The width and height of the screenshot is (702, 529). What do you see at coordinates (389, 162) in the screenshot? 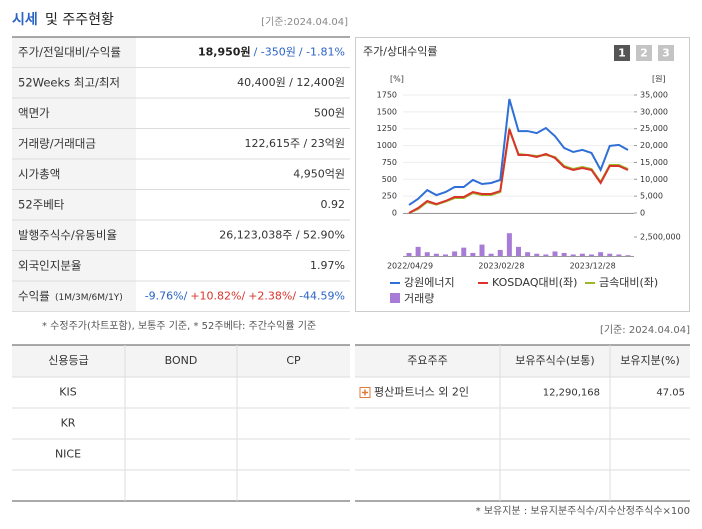
I see `y-tick-label: 750` at bounding box center [389, 162].